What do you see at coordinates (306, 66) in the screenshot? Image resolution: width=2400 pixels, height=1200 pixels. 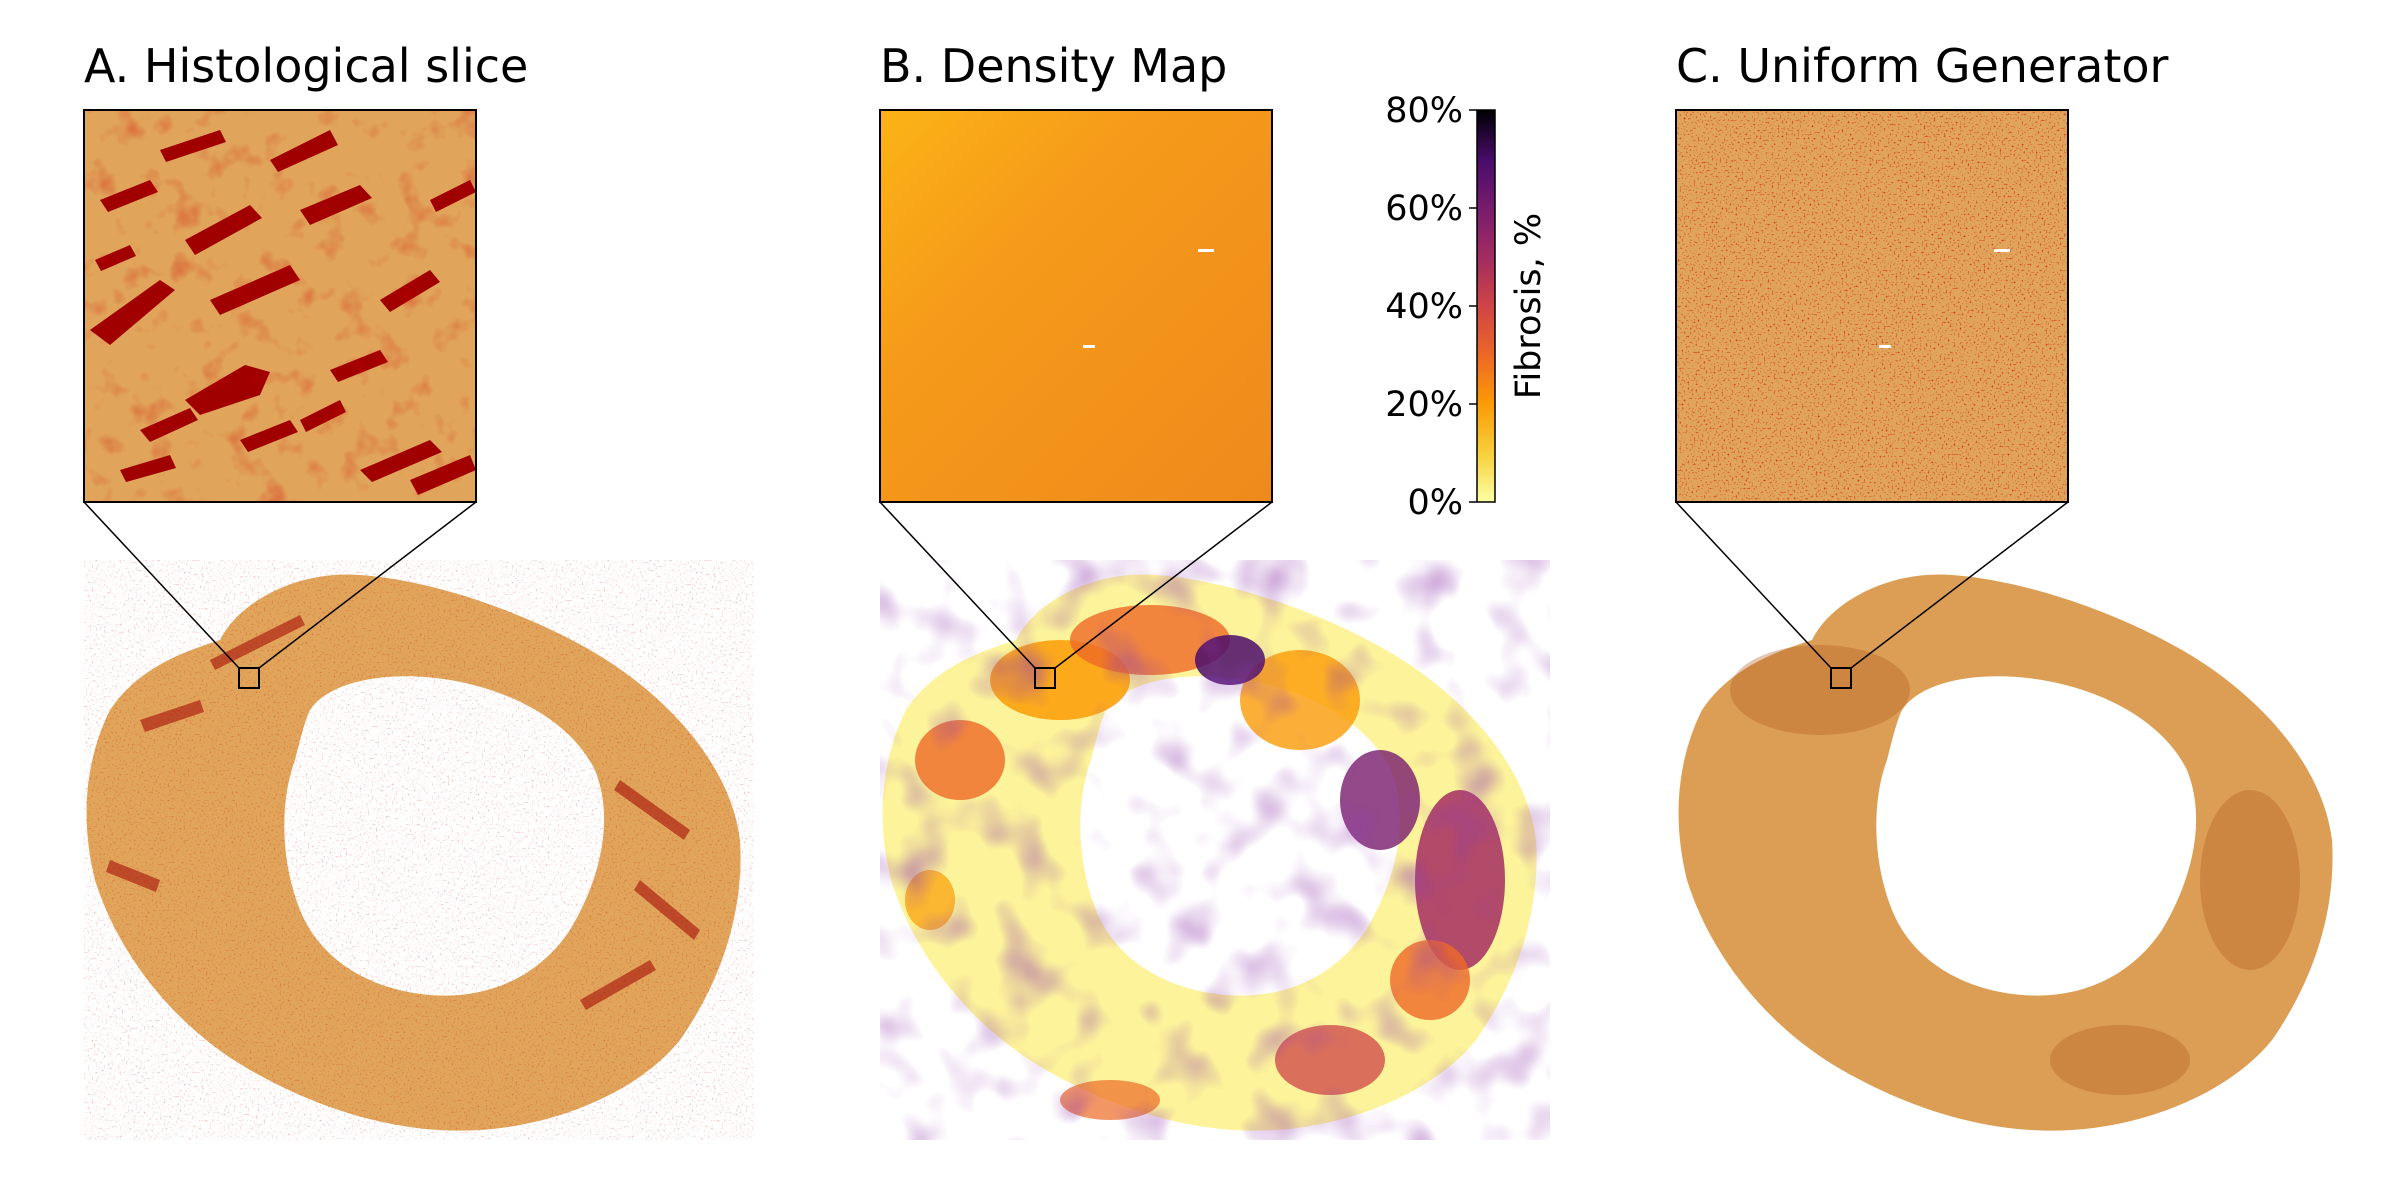 I see `panel-title: A. Histological slice` at bounding box center [306, 66].